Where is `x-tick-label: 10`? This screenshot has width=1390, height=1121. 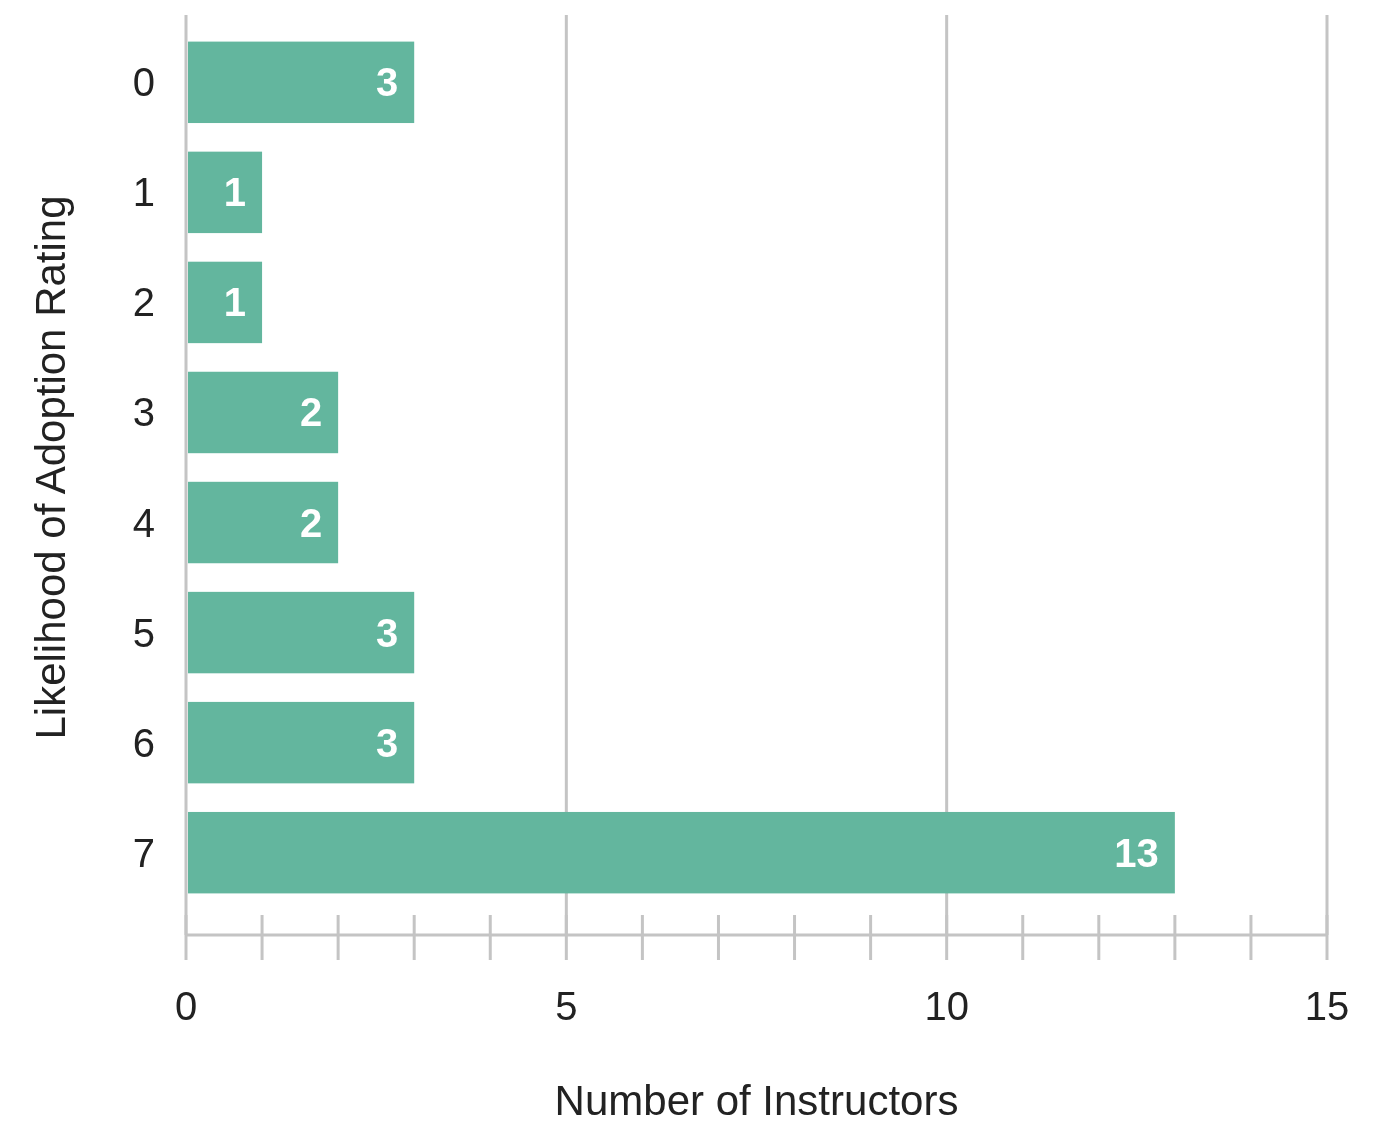
x-tick-label: 10 is located at coordinates (946, 1006).